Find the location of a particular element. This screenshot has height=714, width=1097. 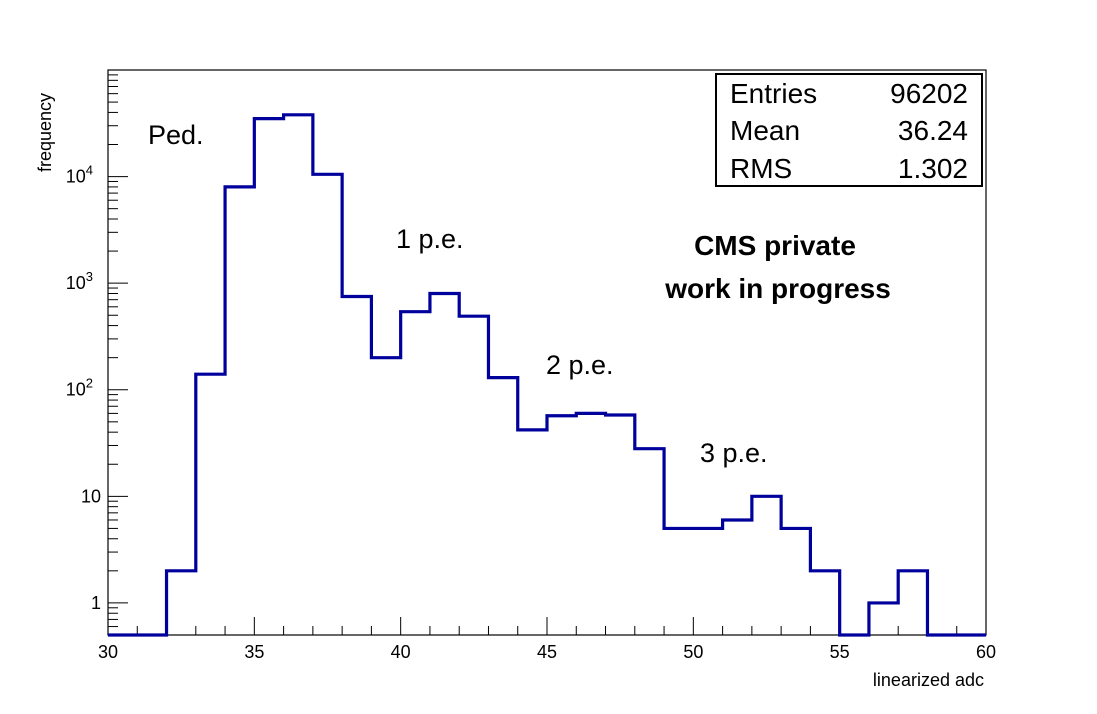

x-tick-label: 60 is located at coordinates (986, 652).